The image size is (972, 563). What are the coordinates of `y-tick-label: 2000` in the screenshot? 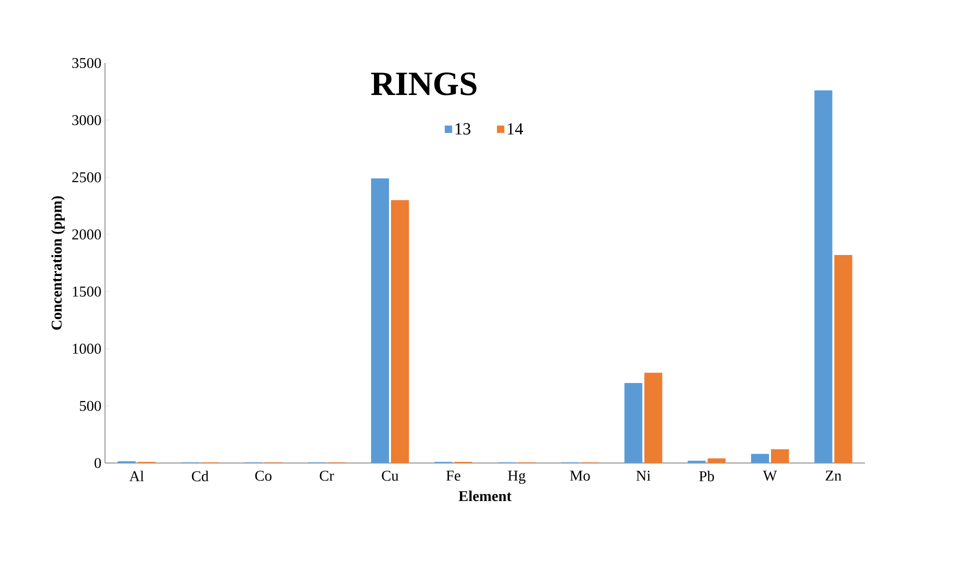 It's located at (86, 234).